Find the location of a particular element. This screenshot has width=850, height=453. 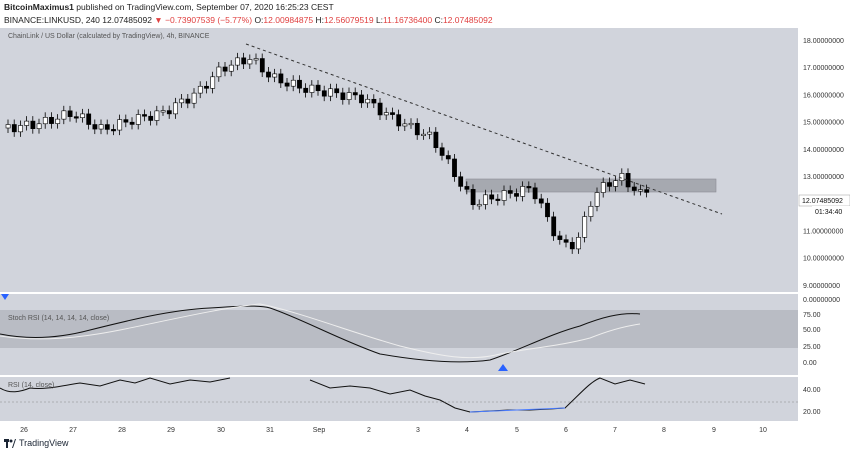

ohlc-close: 12.07485092 is located at coordinates (467, 20).